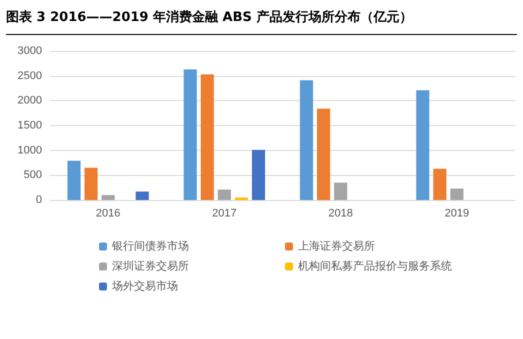  Describe the element at coordinates (261, 21) in the screenshot. I see `chart-title: 图表 3 2016——2019 年消费金融 ABS 产品发行场所分布（亿元）` at that location.